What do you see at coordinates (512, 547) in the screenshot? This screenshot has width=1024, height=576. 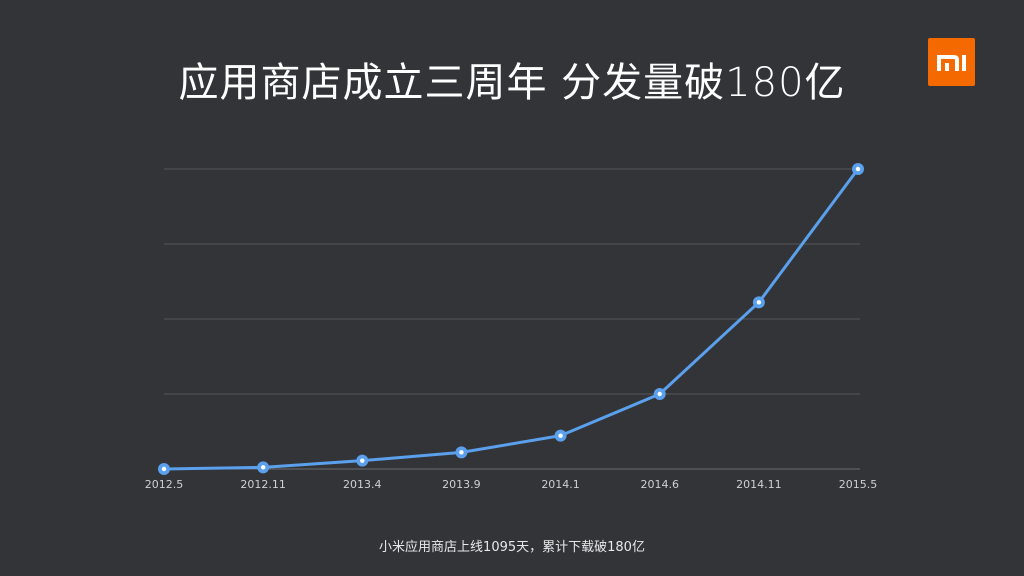 I see `chart-caption: 小米应用商店上线1095天，累计下载破180亿` at bounding box center [512, 547].